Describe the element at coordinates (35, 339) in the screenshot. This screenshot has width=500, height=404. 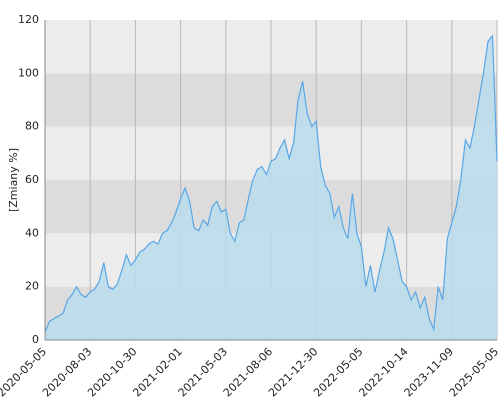
I see `y-tick-label: 0` at that location.